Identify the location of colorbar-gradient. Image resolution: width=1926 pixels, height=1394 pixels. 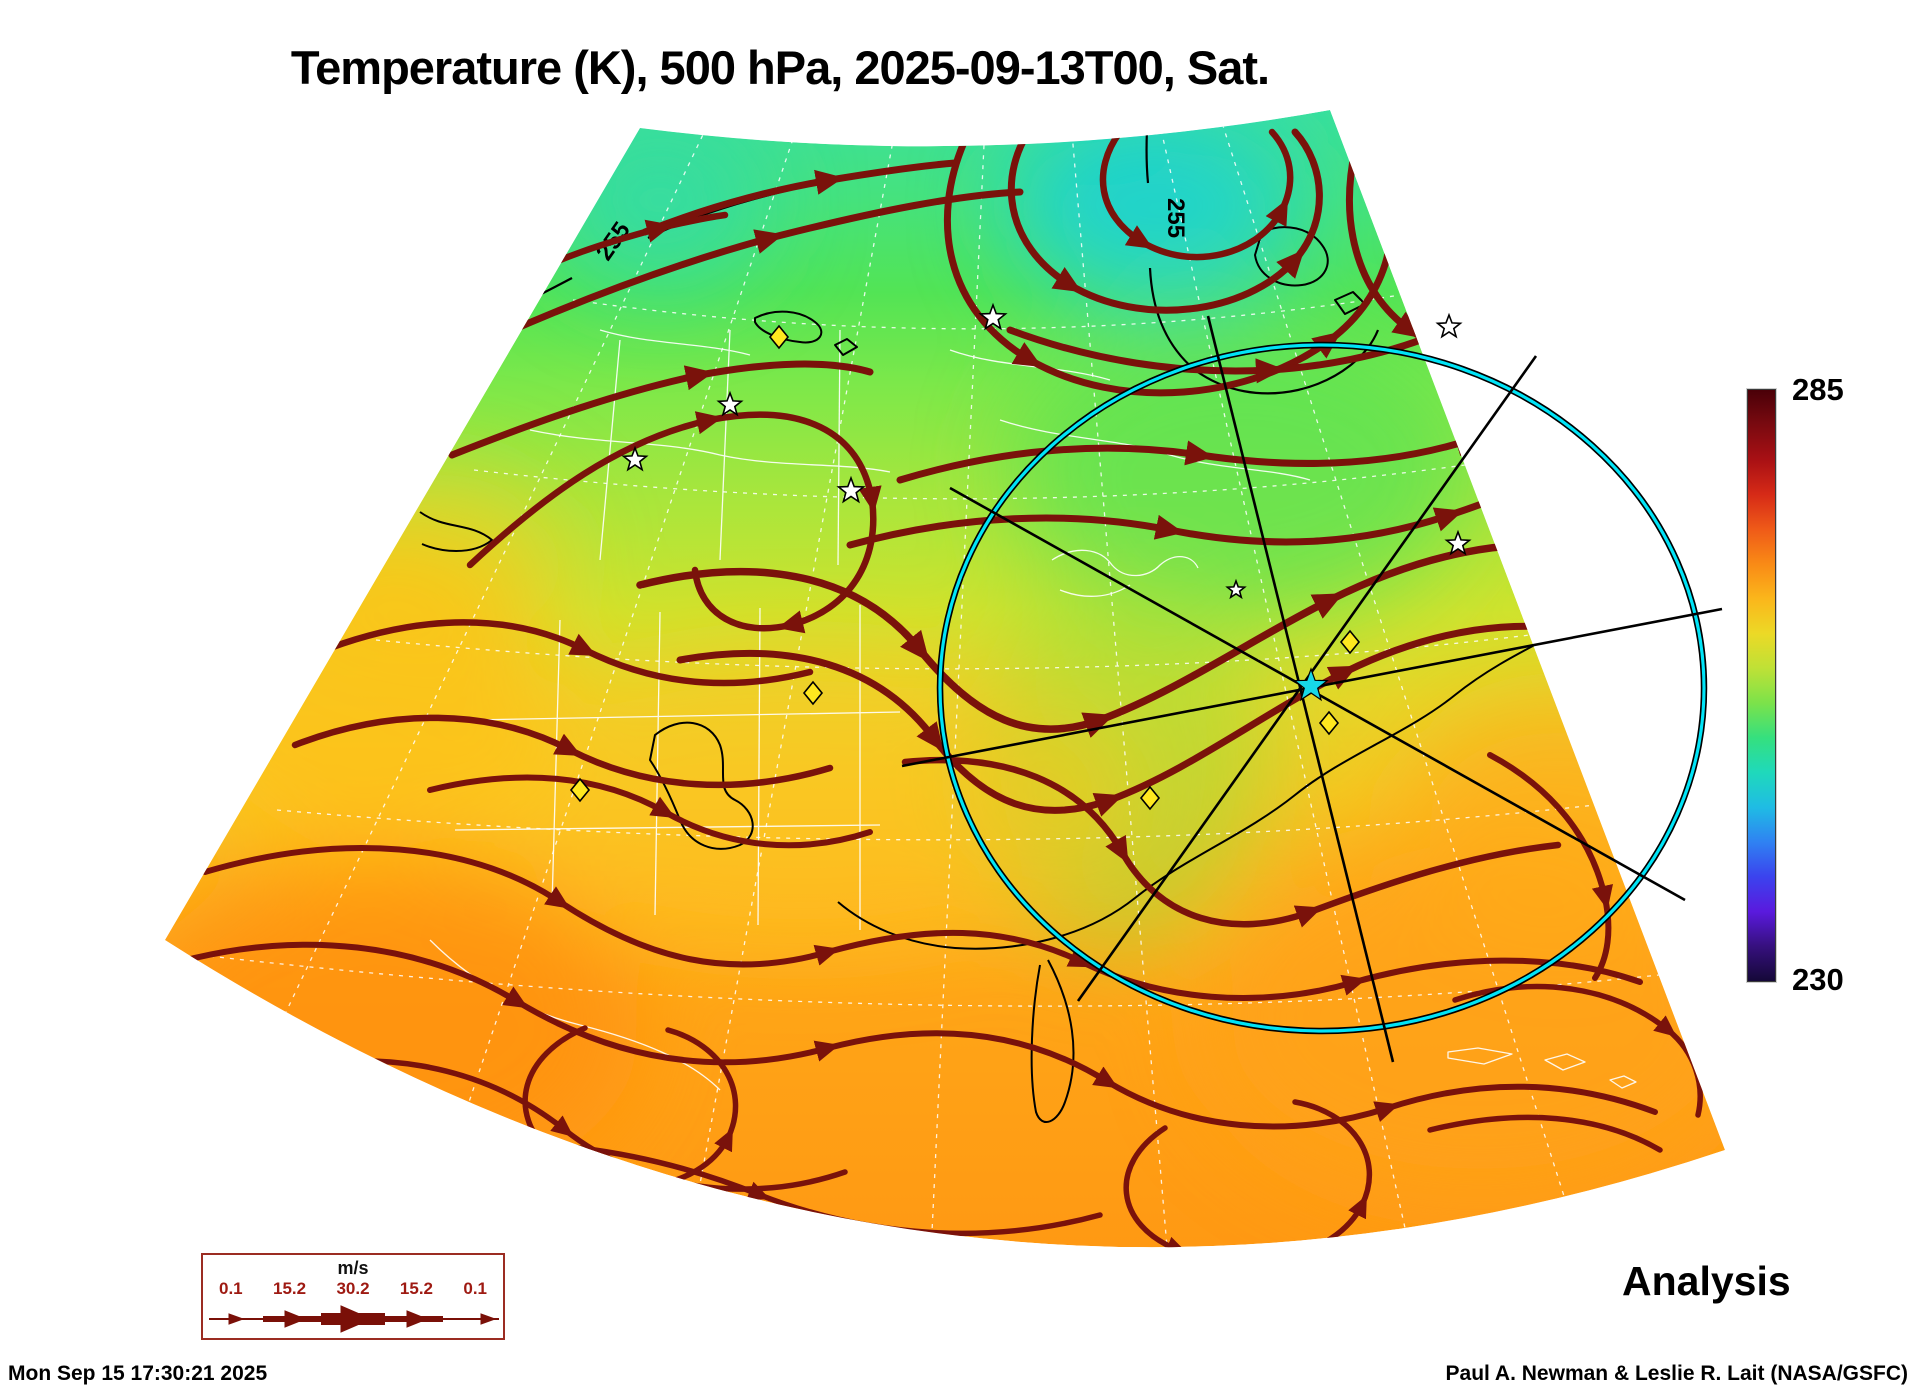
(1761, 685).